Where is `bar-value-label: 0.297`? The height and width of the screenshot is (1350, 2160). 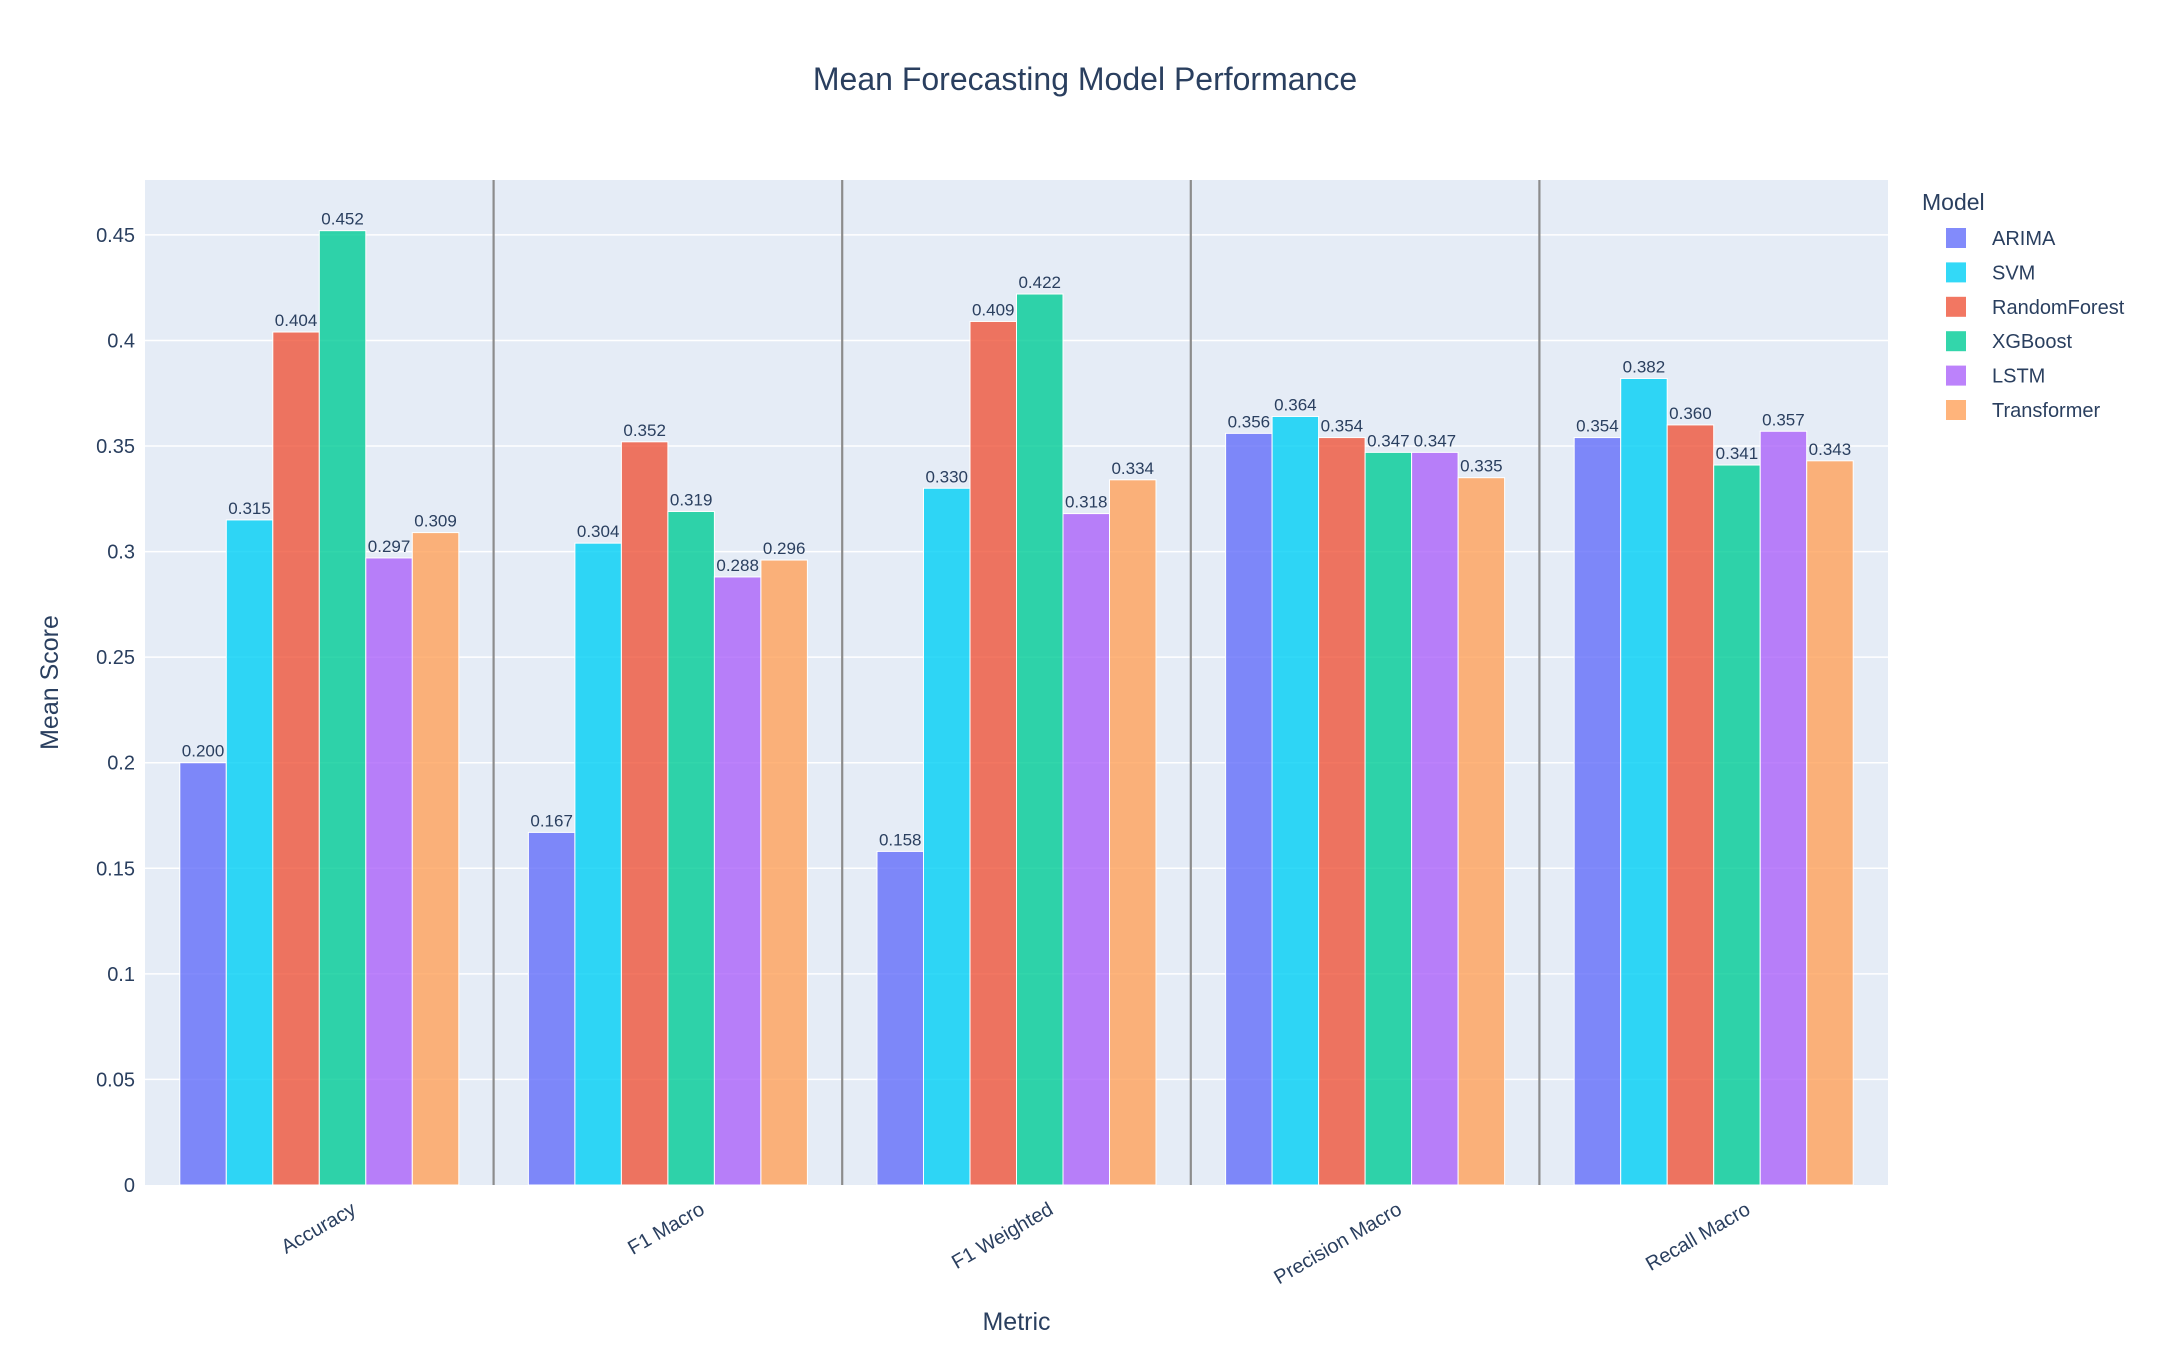
bar-value-label: 0.297 is located at coordinates (389, 546).